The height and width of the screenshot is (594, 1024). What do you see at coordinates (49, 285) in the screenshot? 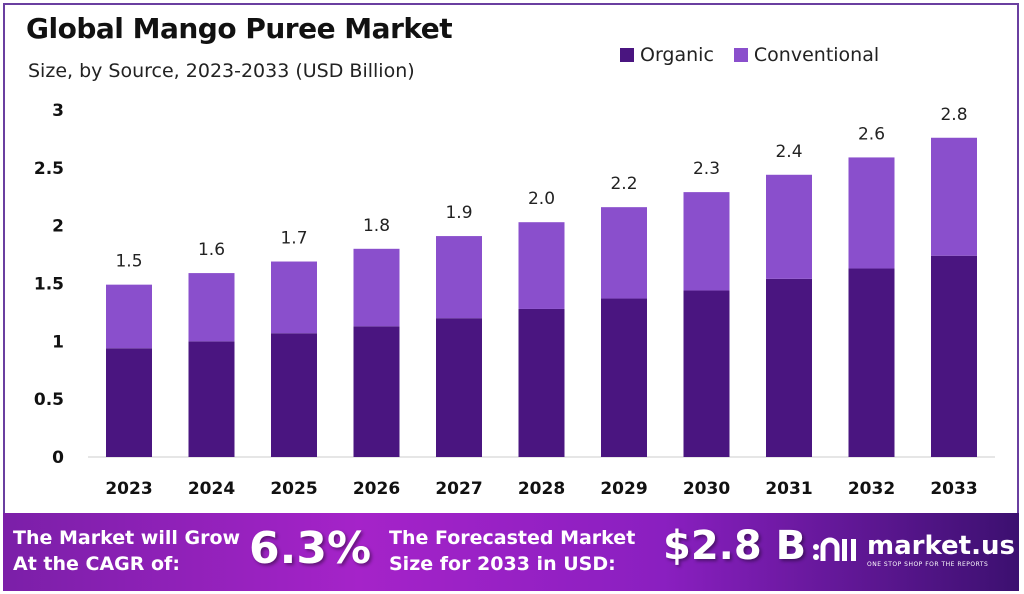
I see `y-tick-label: 1.5` at bounding box center [49, 285].